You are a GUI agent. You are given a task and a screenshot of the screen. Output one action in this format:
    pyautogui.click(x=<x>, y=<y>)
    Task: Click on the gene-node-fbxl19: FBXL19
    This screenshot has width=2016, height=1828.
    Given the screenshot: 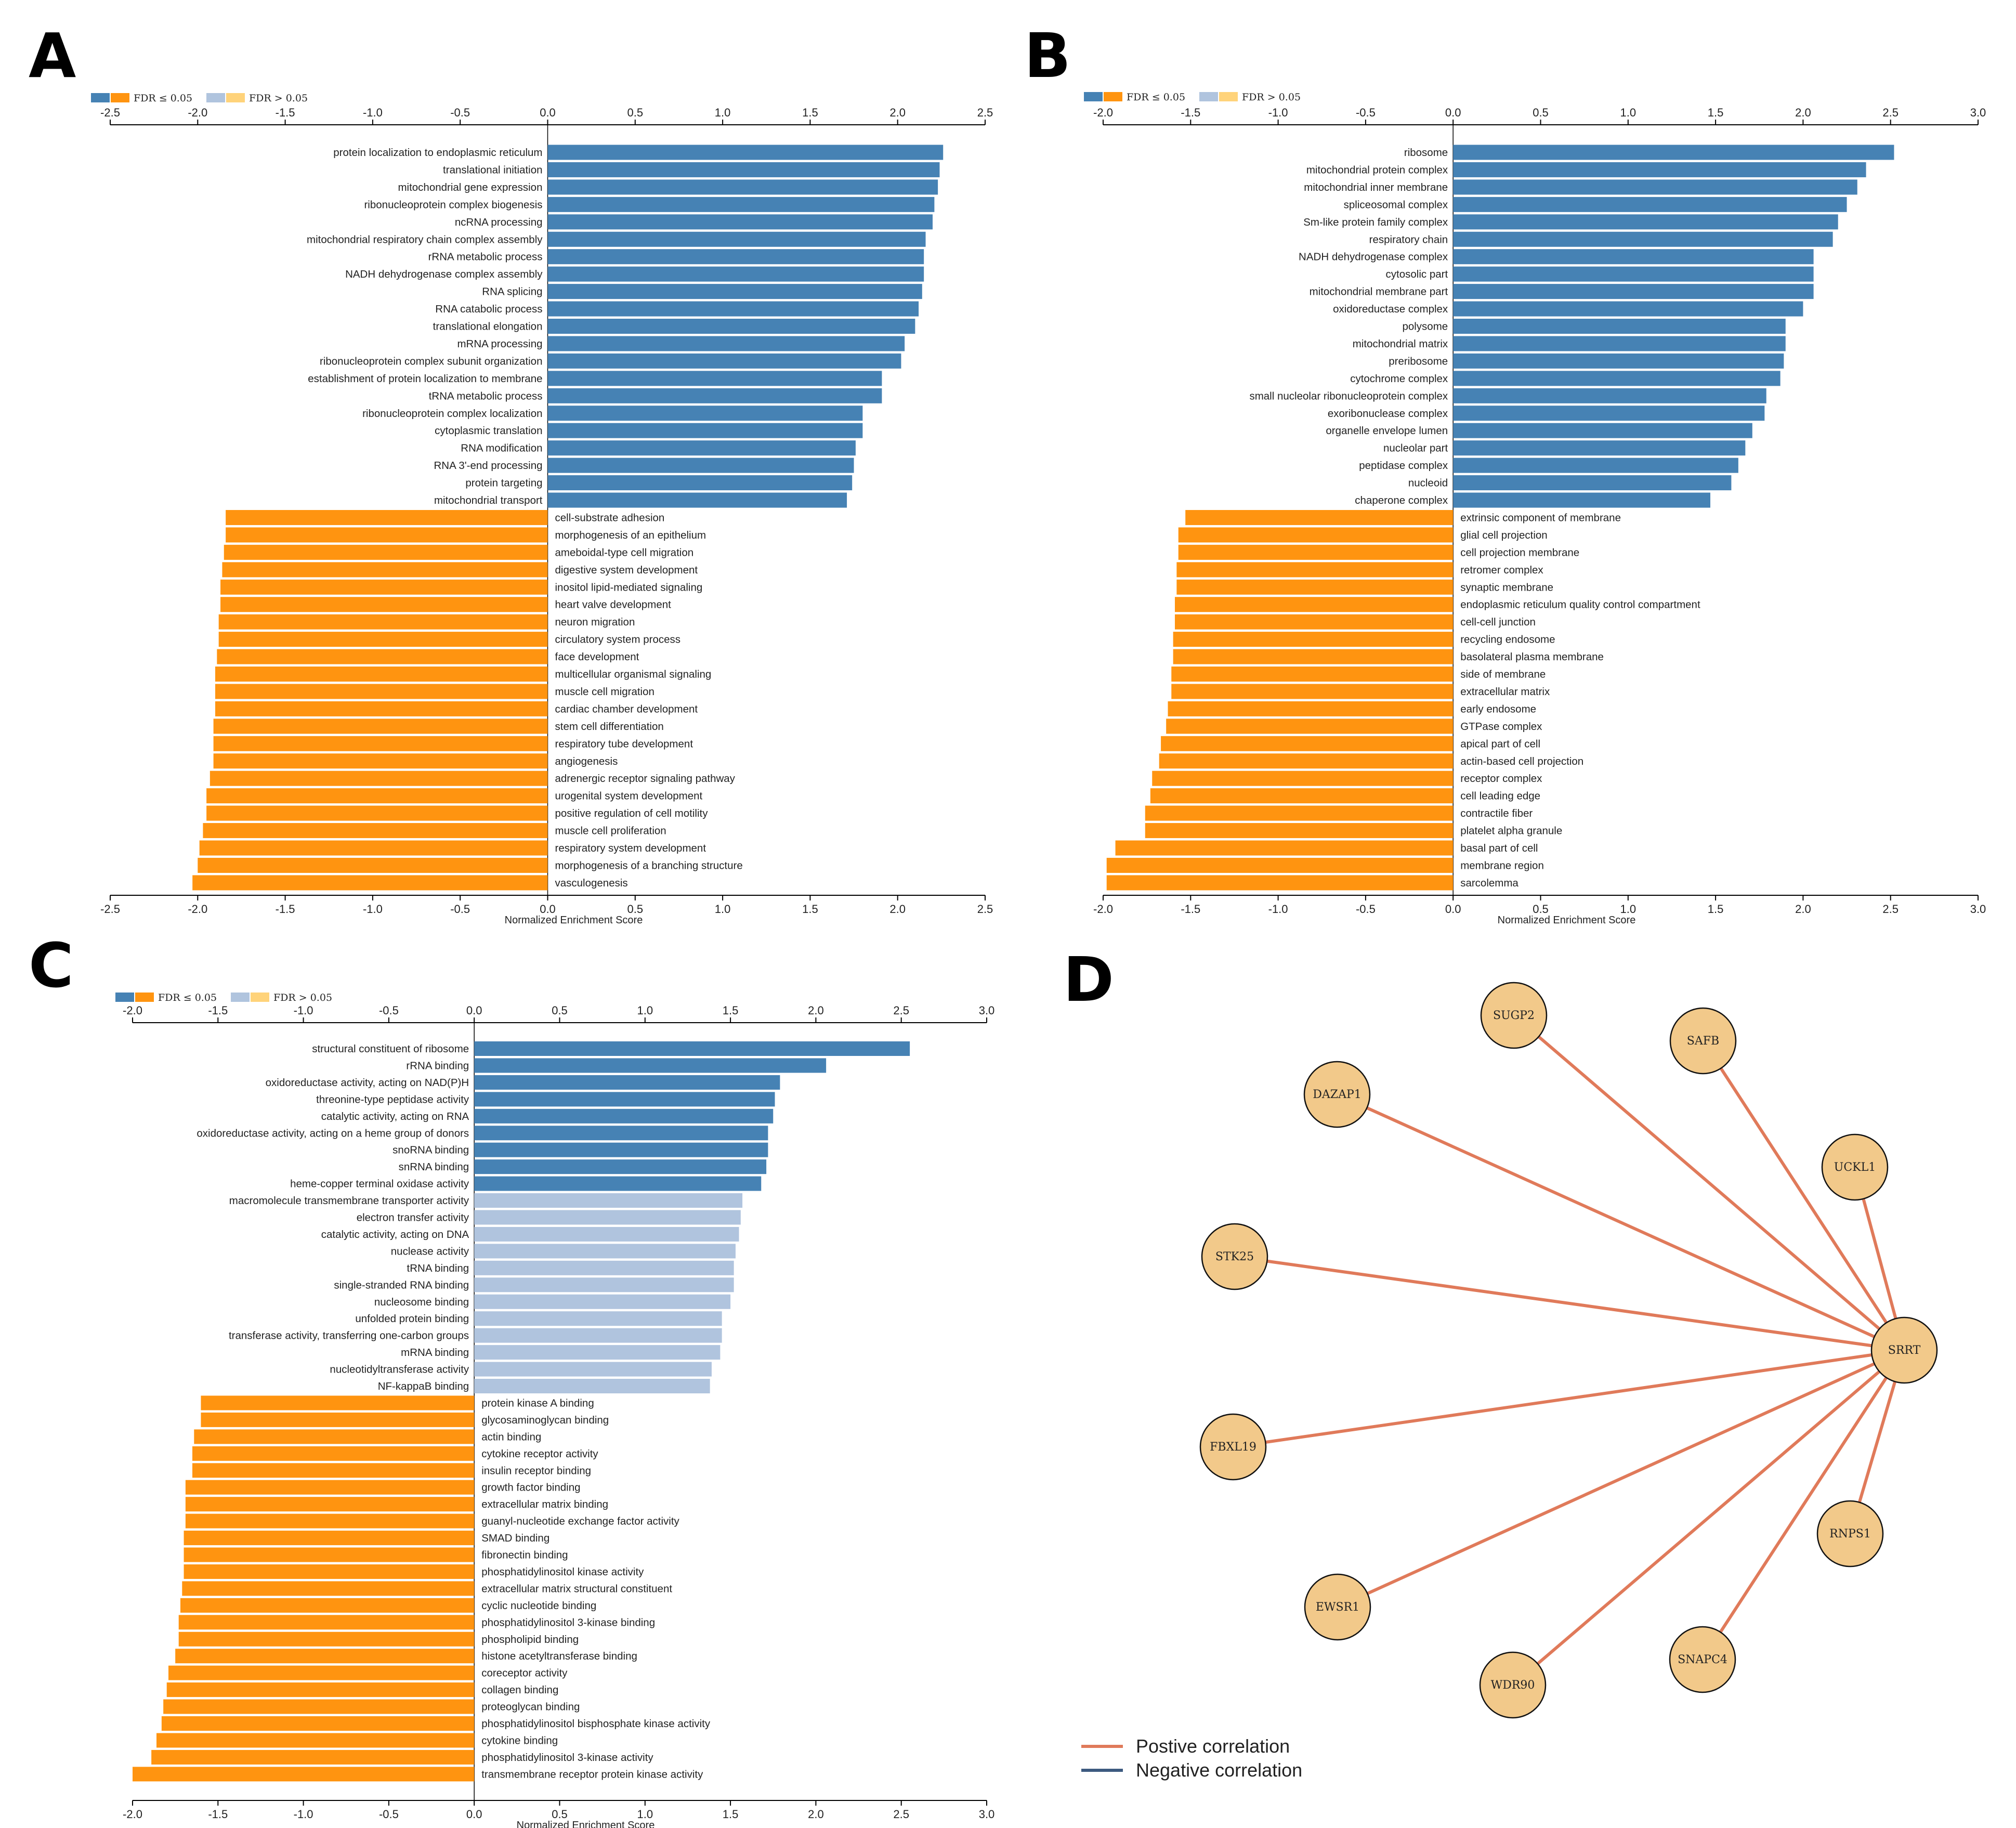 What is the action you would take?
    pyautogui.click(x=1233, y=1447)
    